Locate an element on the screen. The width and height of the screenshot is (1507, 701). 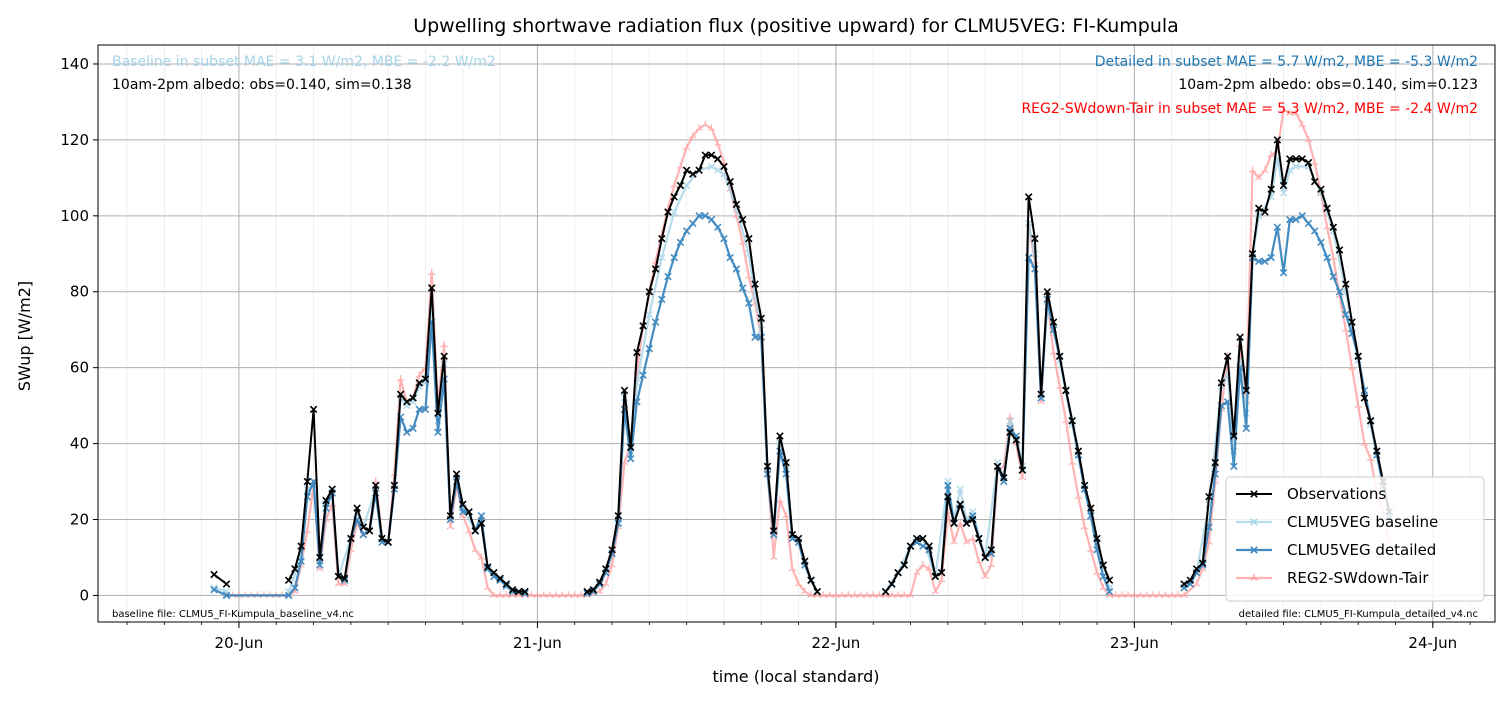
x-tick-label: 20-Jun is located at coordinates (239, 643).